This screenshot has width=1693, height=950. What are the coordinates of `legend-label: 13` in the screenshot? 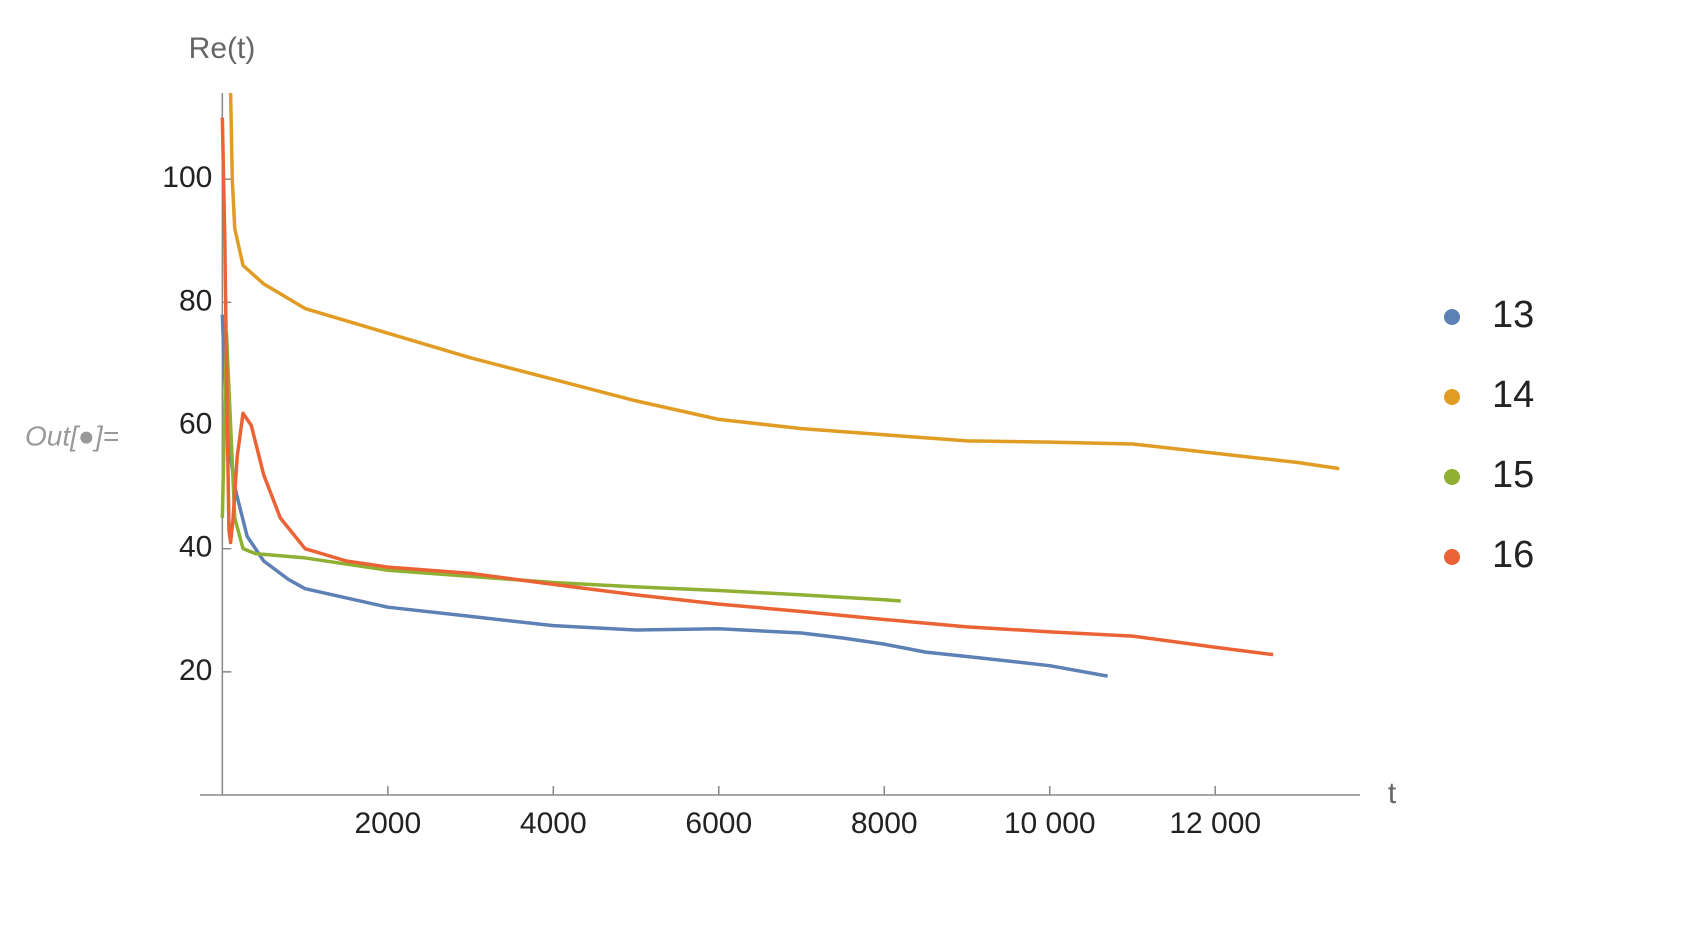 It's located at (1513, 315).